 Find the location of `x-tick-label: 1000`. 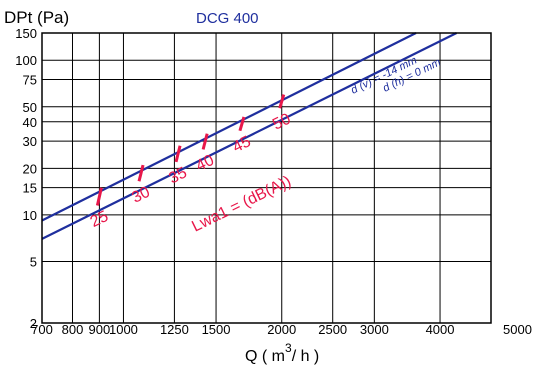

x-tick-label: 1000 is located at coordinates (123, 329).